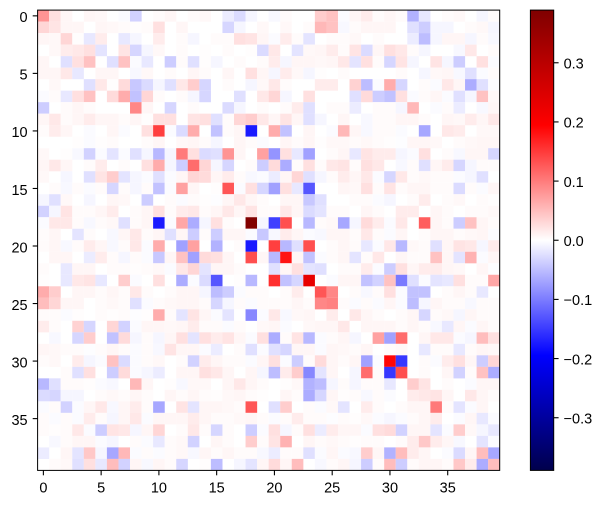 The width and height of the screenshot is (606, 505). Describe the element at coordinates (578, 420) in the screenshot. I see `svg-text: −0.3` at that location.